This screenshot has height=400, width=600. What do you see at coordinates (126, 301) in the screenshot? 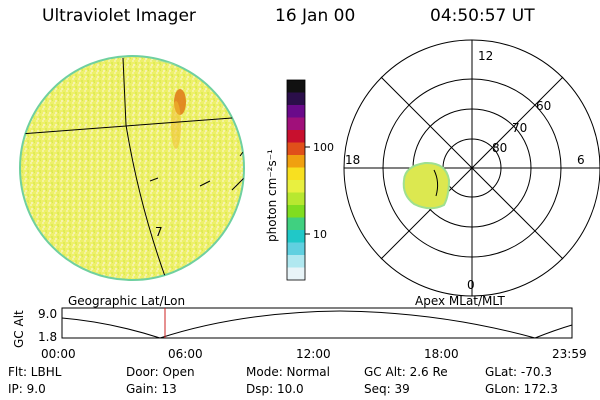
I see `geo-panel-label: Geographic Lat/Lon` at bounding box center [126, 301].